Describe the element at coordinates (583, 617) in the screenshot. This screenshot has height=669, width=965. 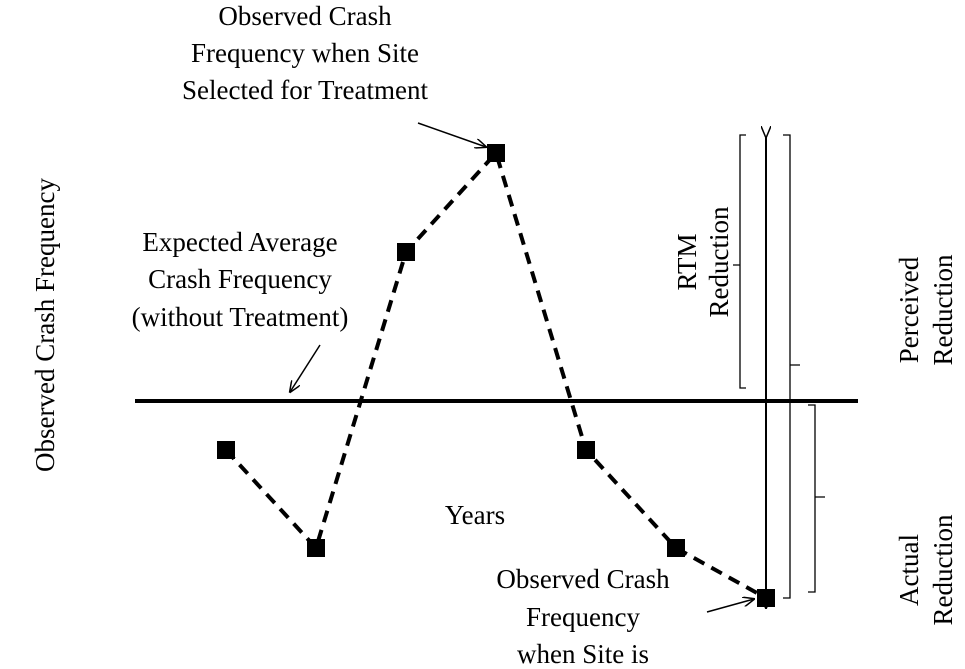
I see `annotation-line: Frequency` at that location.